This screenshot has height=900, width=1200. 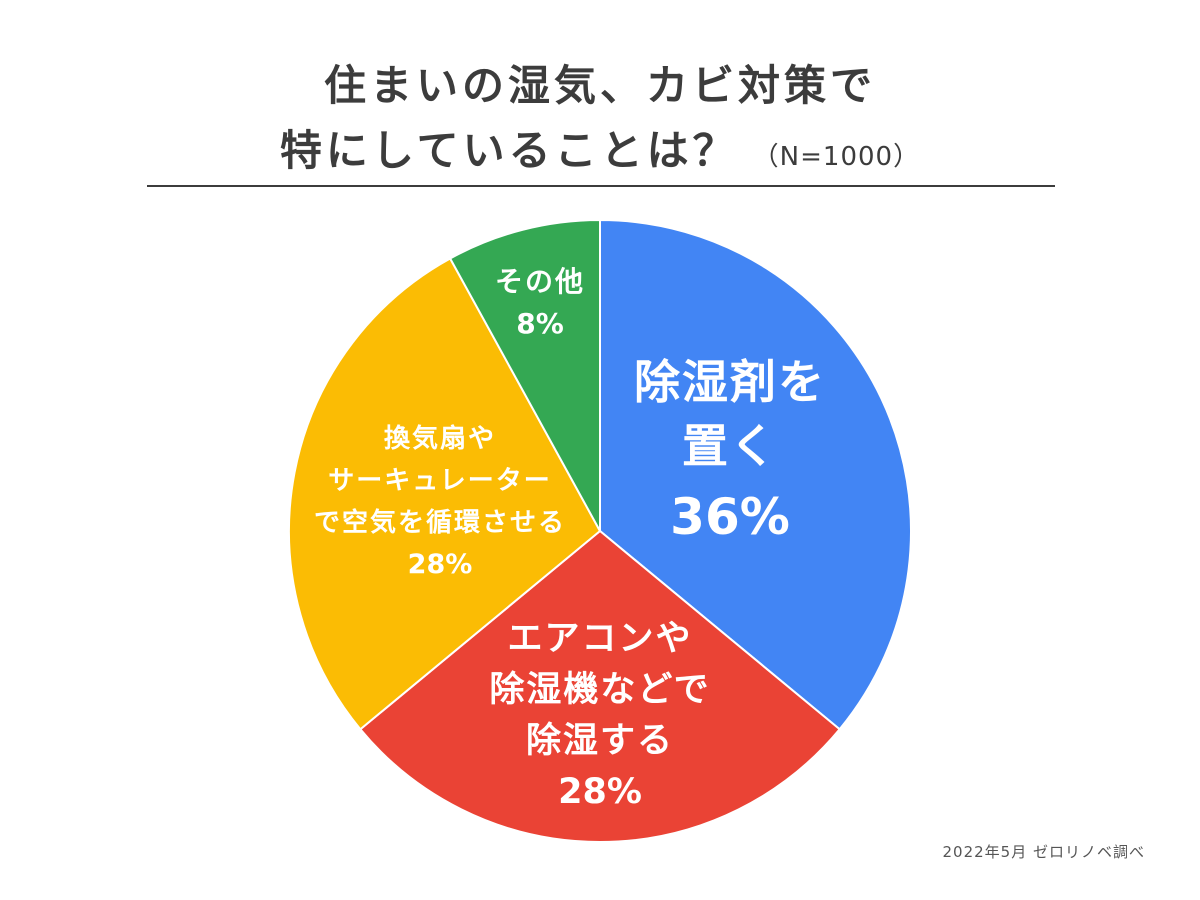 I want to click on sample-size-label: （N=1000）, so click(x=836, y=157).